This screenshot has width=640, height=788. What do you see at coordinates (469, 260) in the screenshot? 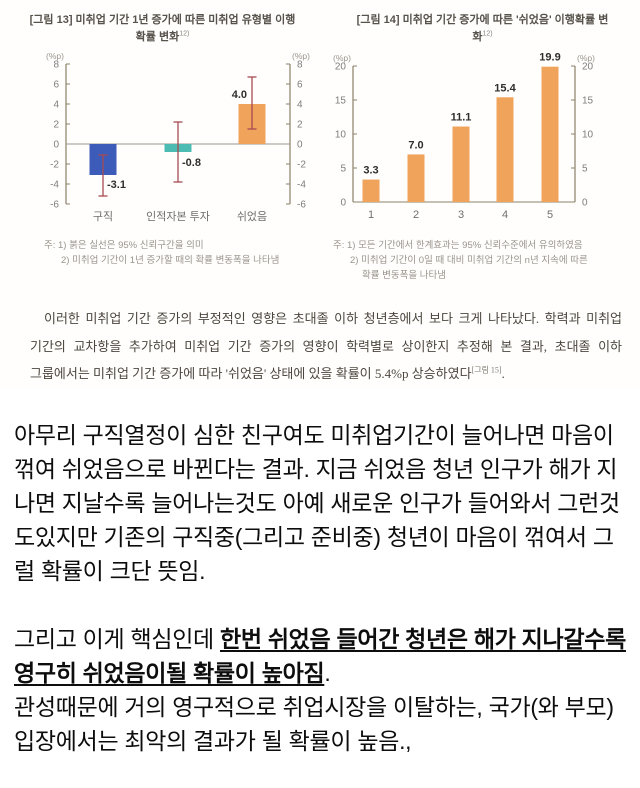
I see `note-line: 2) 미취업 기간이 0일 때 대비 미취업 기간의 n년 지속에 따른` at bounding box center [469, 260].